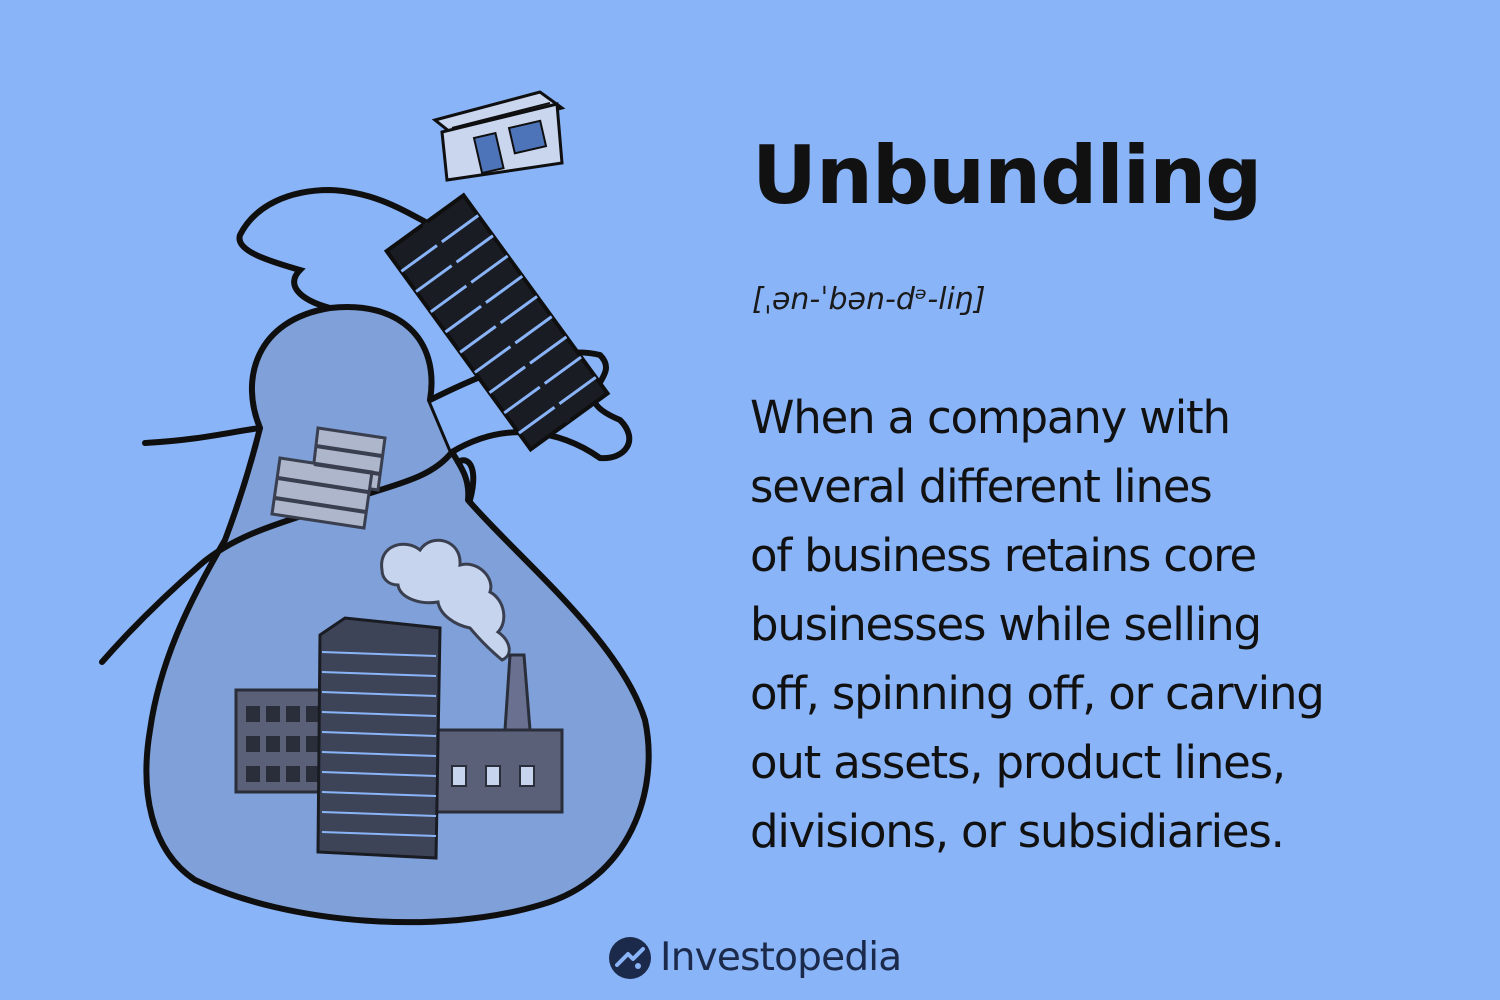 The height and width of the screenshot is (1000, 1500). I want to click on definition-line: businesses while selling, so click(1006, 624).